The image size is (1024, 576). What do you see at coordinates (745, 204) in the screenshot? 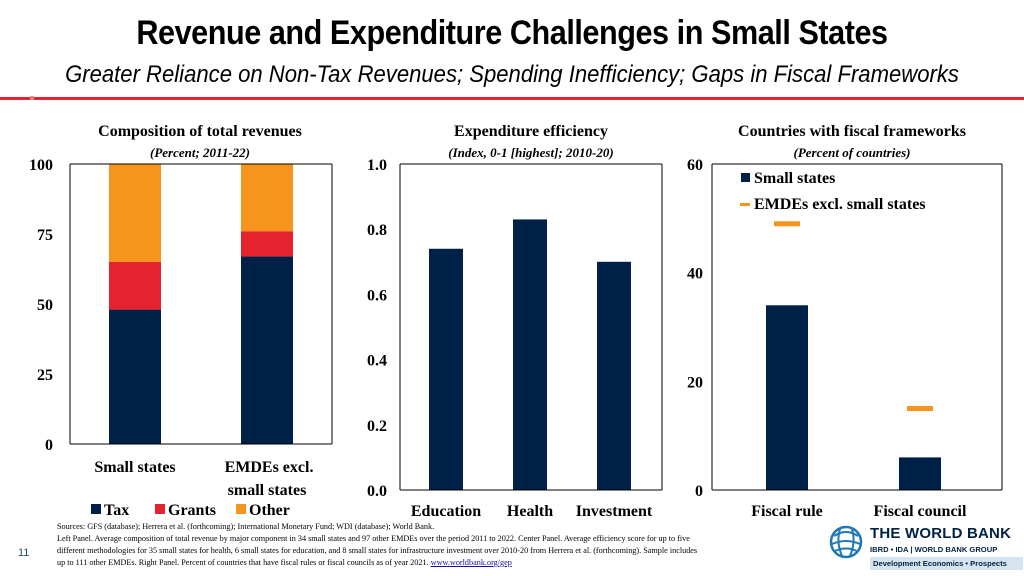
I see `legend-swatch-emdes` at bounding box center [745, 204].